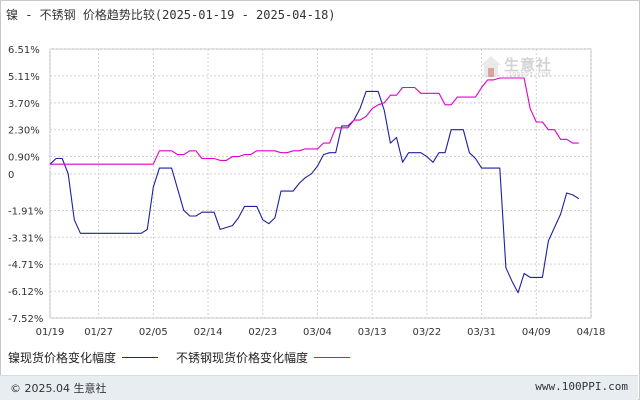 Image resolution: width=640 pixels, height=400 pixels. I want to click on footer-bar: © 2025.04 生意社 www.100PPI.com, so click(319, 387).